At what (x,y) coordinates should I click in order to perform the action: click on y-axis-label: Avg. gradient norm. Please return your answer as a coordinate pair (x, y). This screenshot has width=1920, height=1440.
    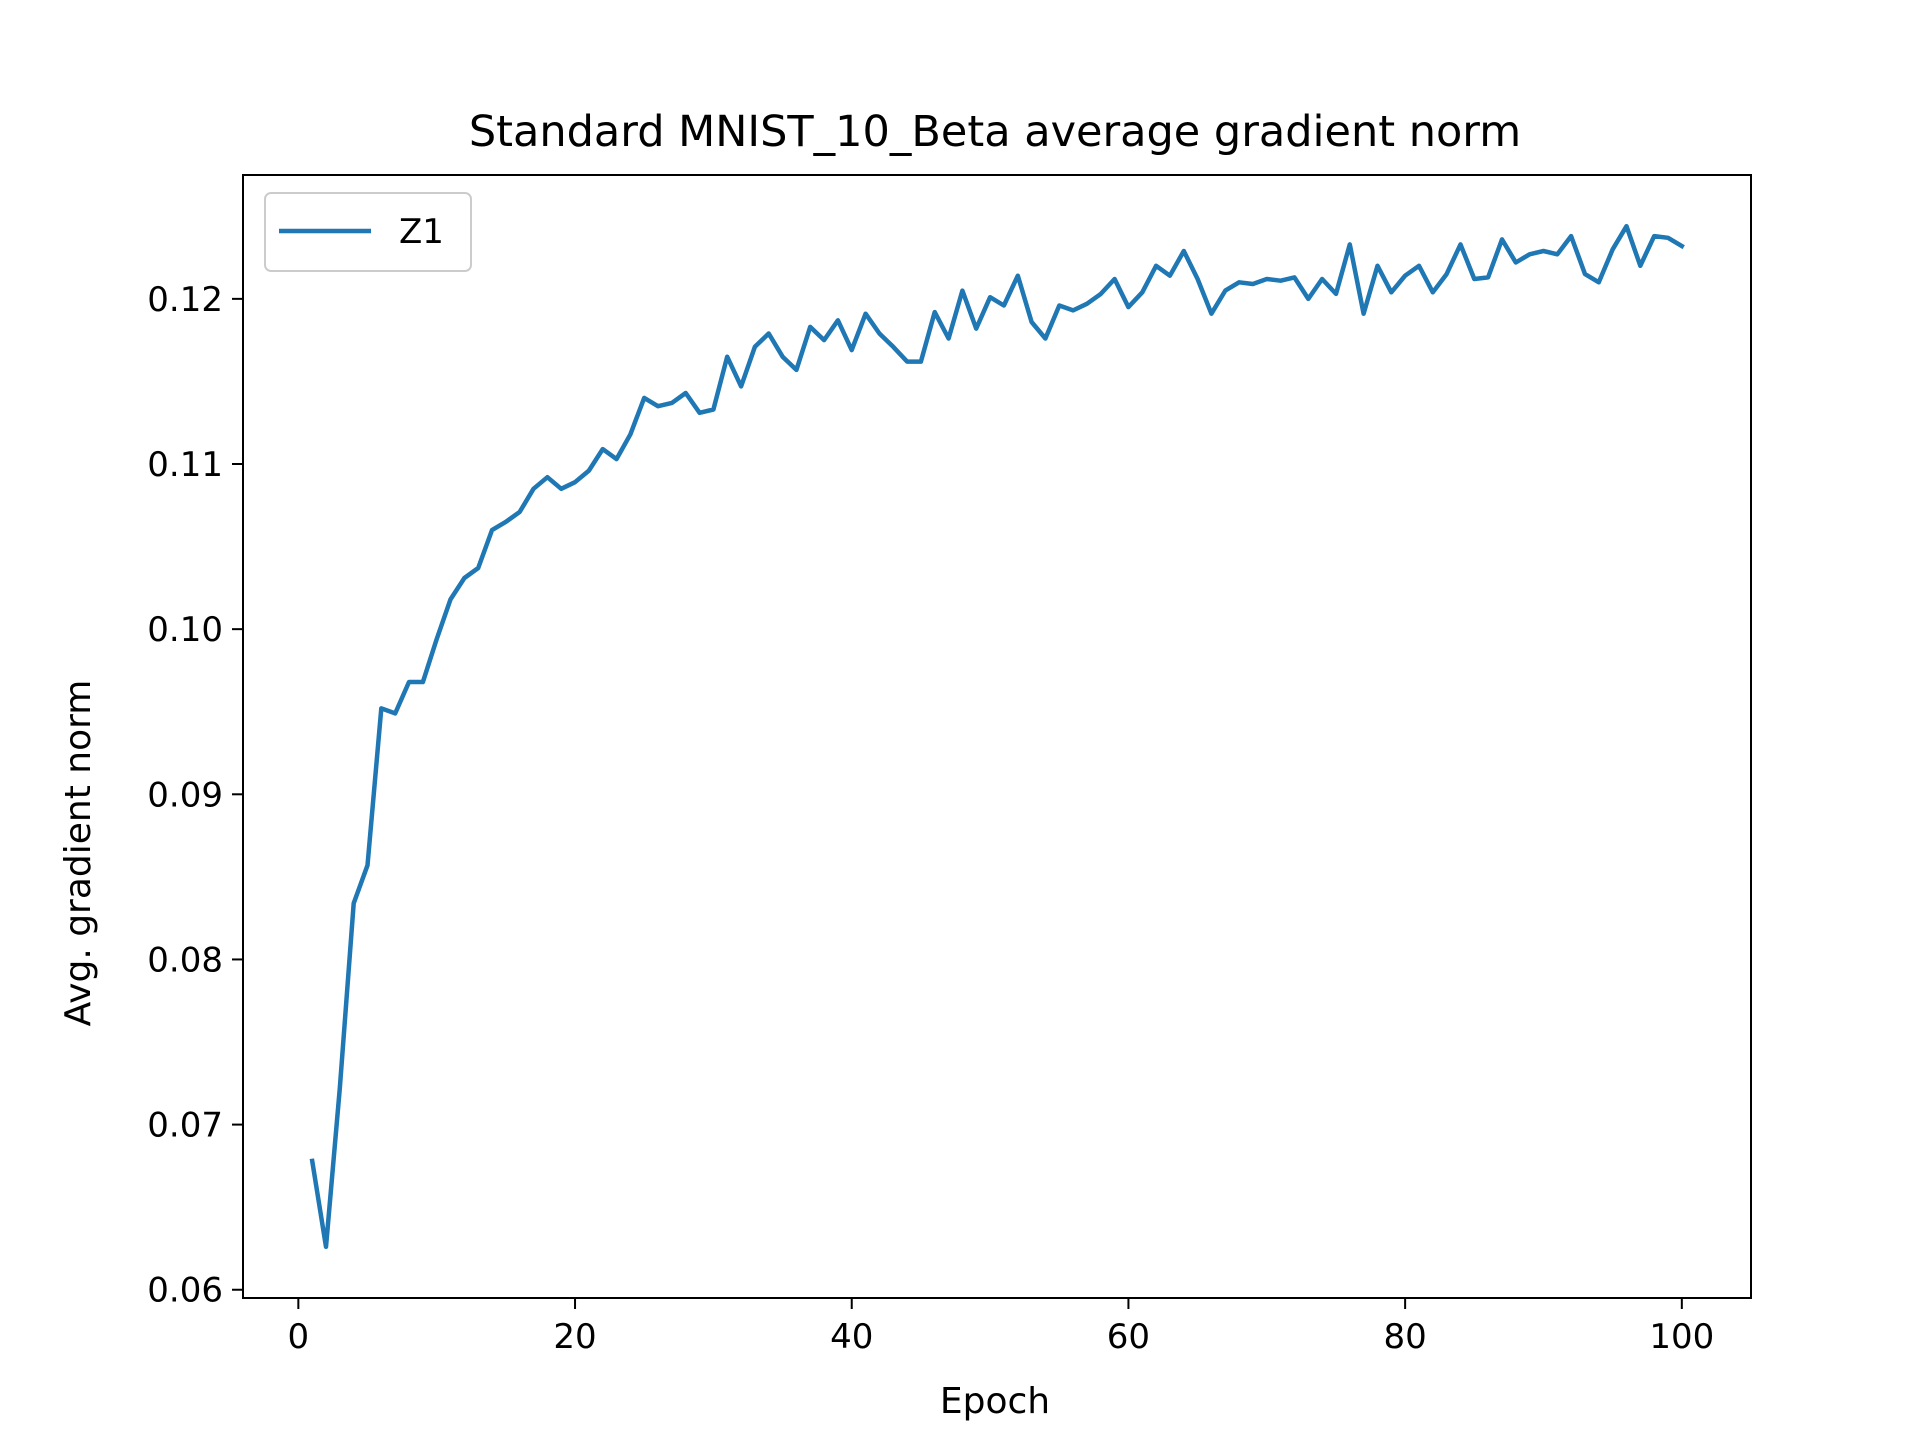
    Looking at the image, I should click on (78, 853).